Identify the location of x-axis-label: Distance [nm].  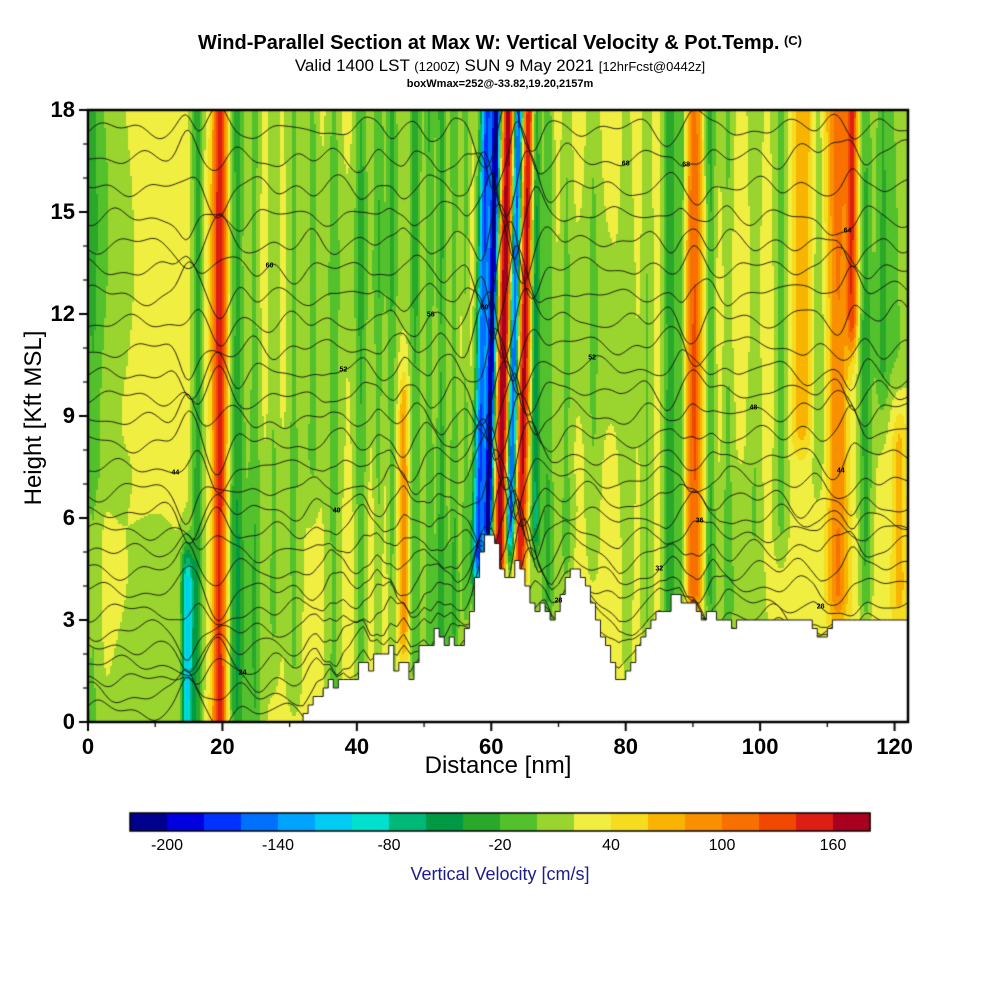
(498, 765).